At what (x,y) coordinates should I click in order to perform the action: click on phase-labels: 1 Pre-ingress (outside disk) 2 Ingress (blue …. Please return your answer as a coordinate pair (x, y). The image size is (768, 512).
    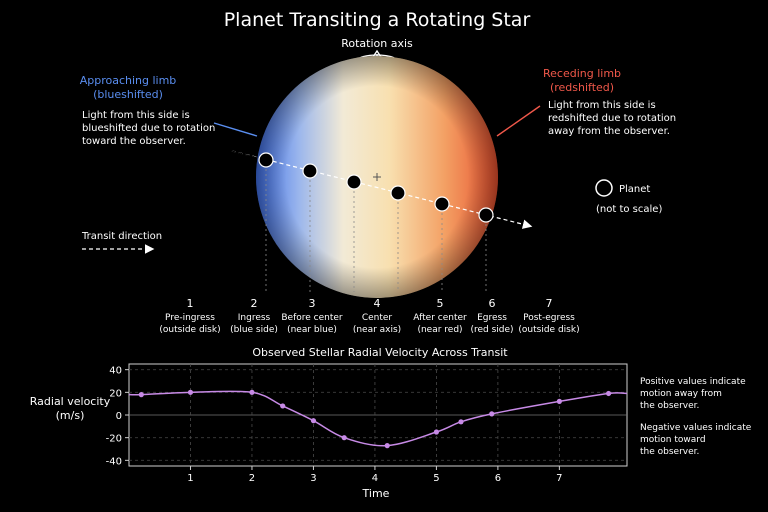
    Looking at the image, I should click on (369, 316).